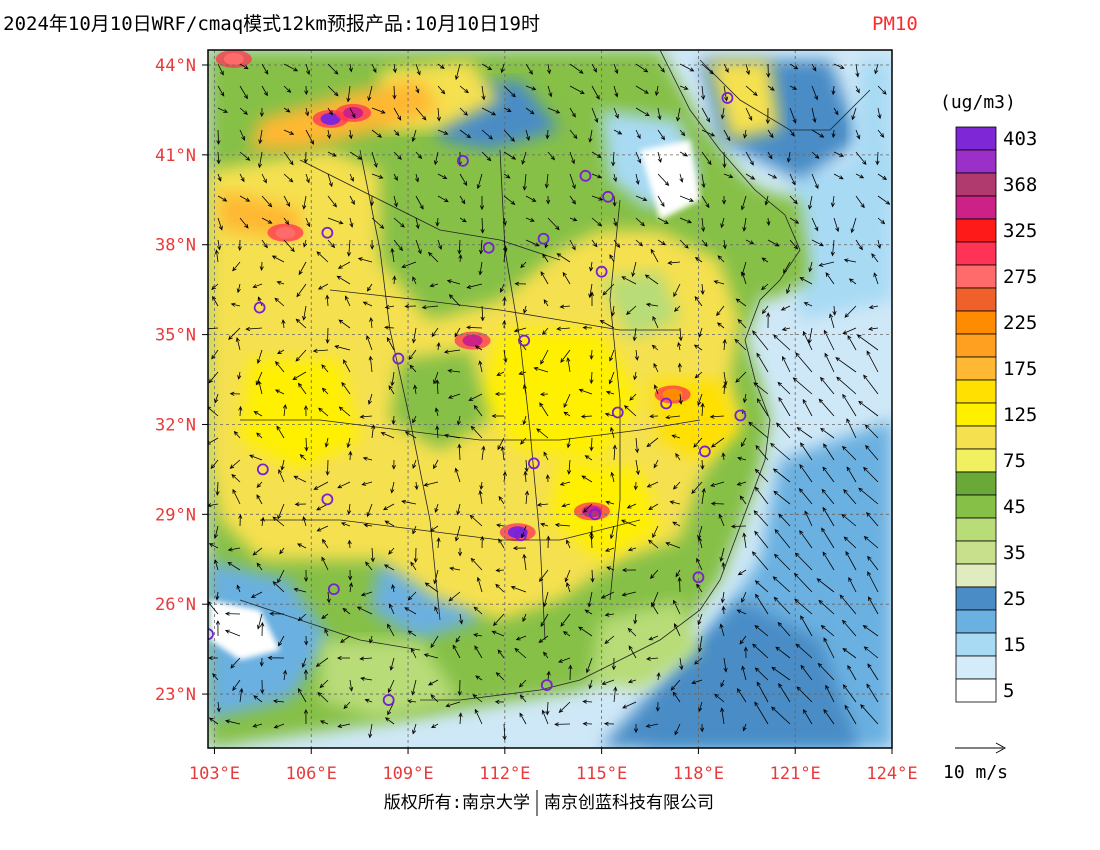  What do you see at coordinates (1014, 461) in the screenshot?
I see `legend-label: 75` at bounding box center [1014, 461].